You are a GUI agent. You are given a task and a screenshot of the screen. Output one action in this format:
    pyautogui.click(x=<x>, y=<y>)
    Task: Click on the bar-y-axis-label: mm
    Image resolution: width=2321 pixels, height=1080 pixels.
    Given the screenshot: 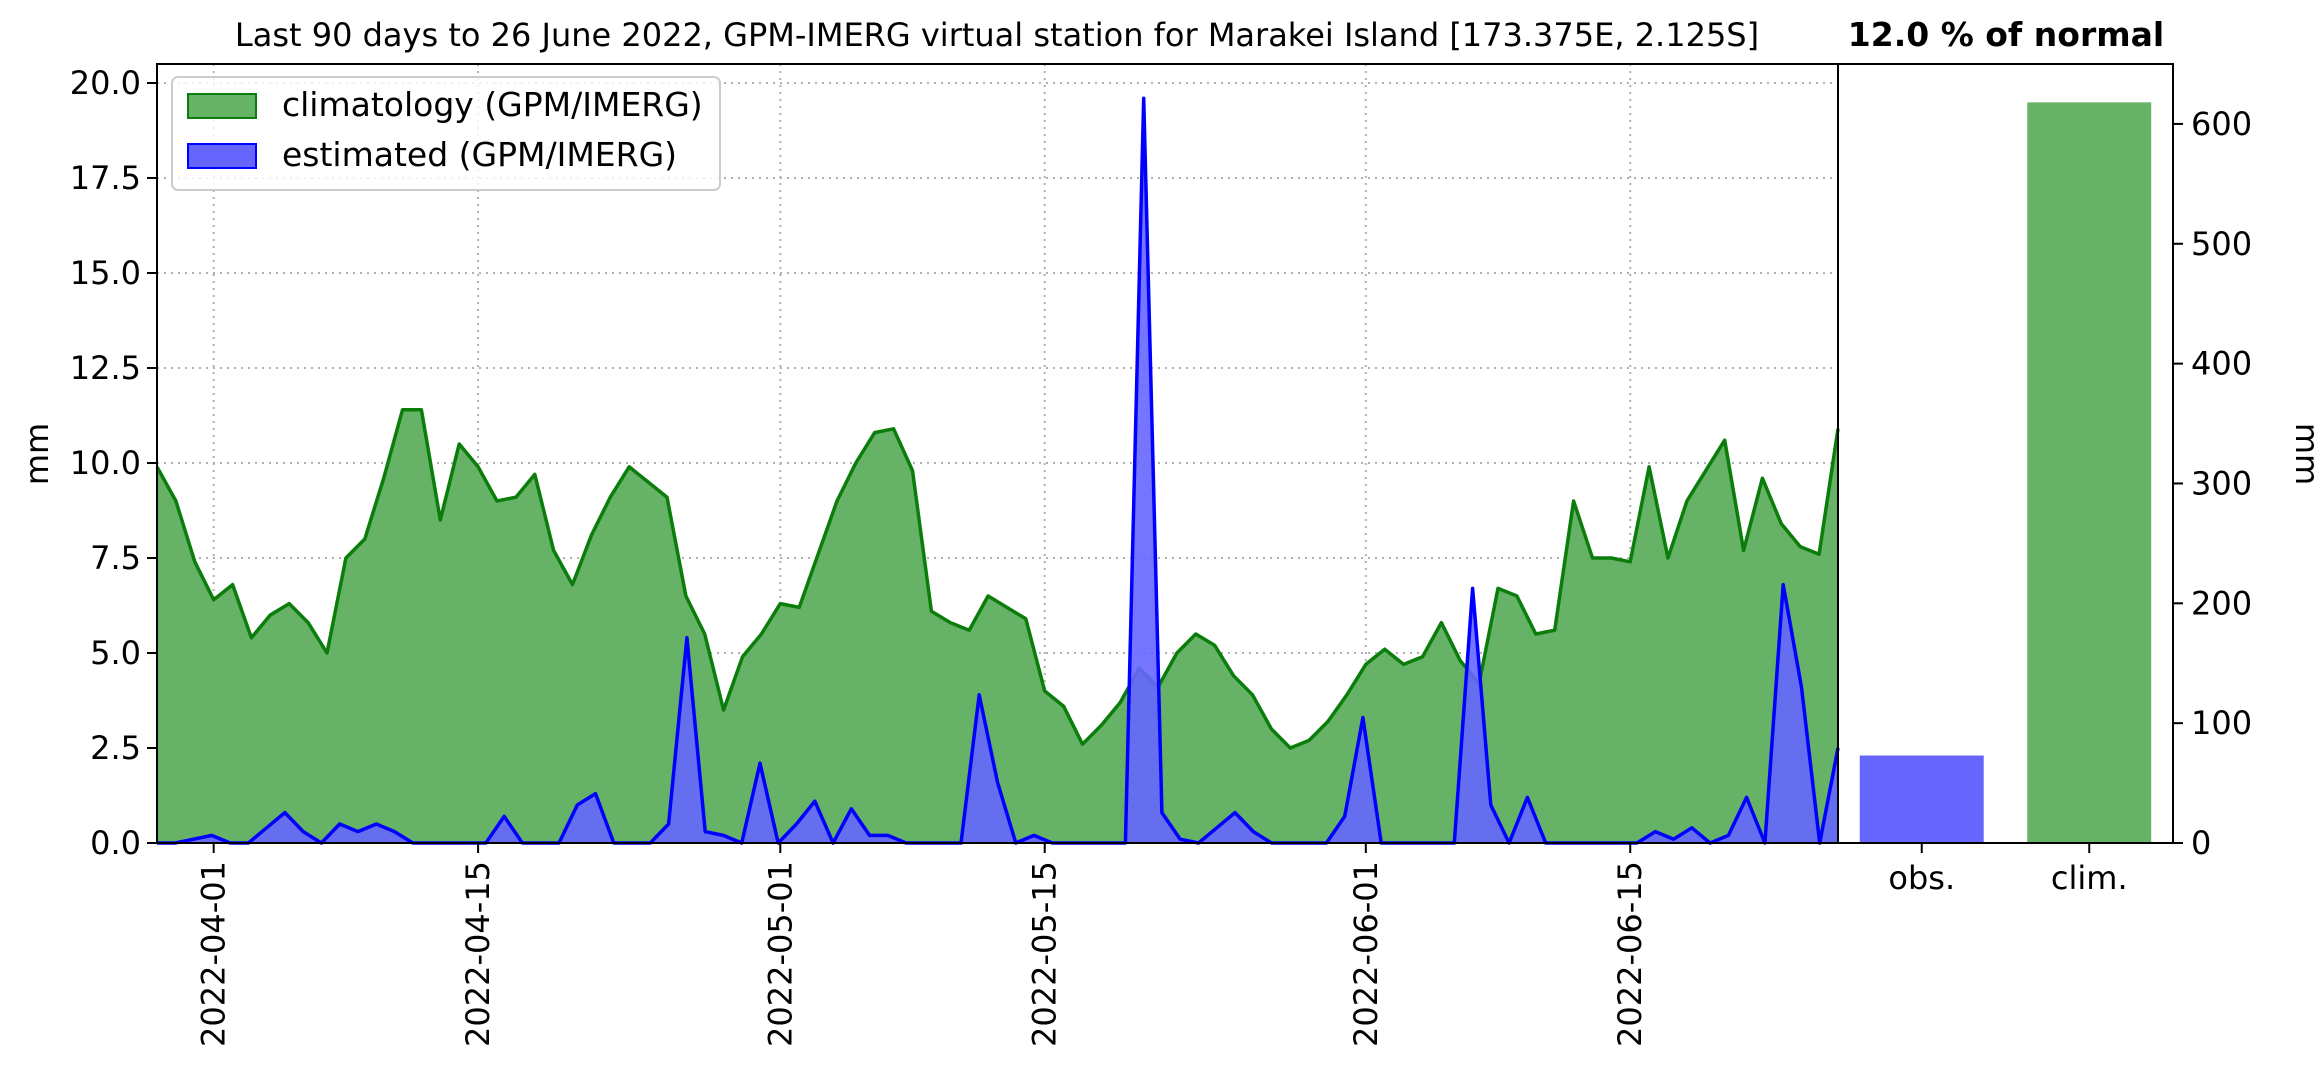 What is the action you would take?
    pyautogui.click(x=2304, y=454)
    